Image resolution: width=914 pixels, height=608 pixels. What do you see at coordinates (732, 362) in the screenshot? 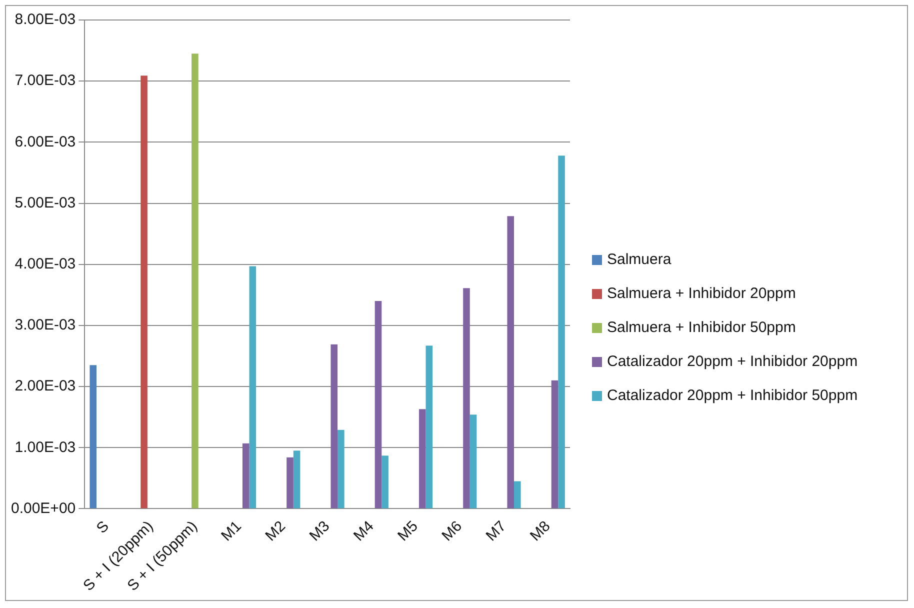
I see `legend-label: Catalizador 20ppm + Inhibidor 20ppm` at bounding box center [732, 362].